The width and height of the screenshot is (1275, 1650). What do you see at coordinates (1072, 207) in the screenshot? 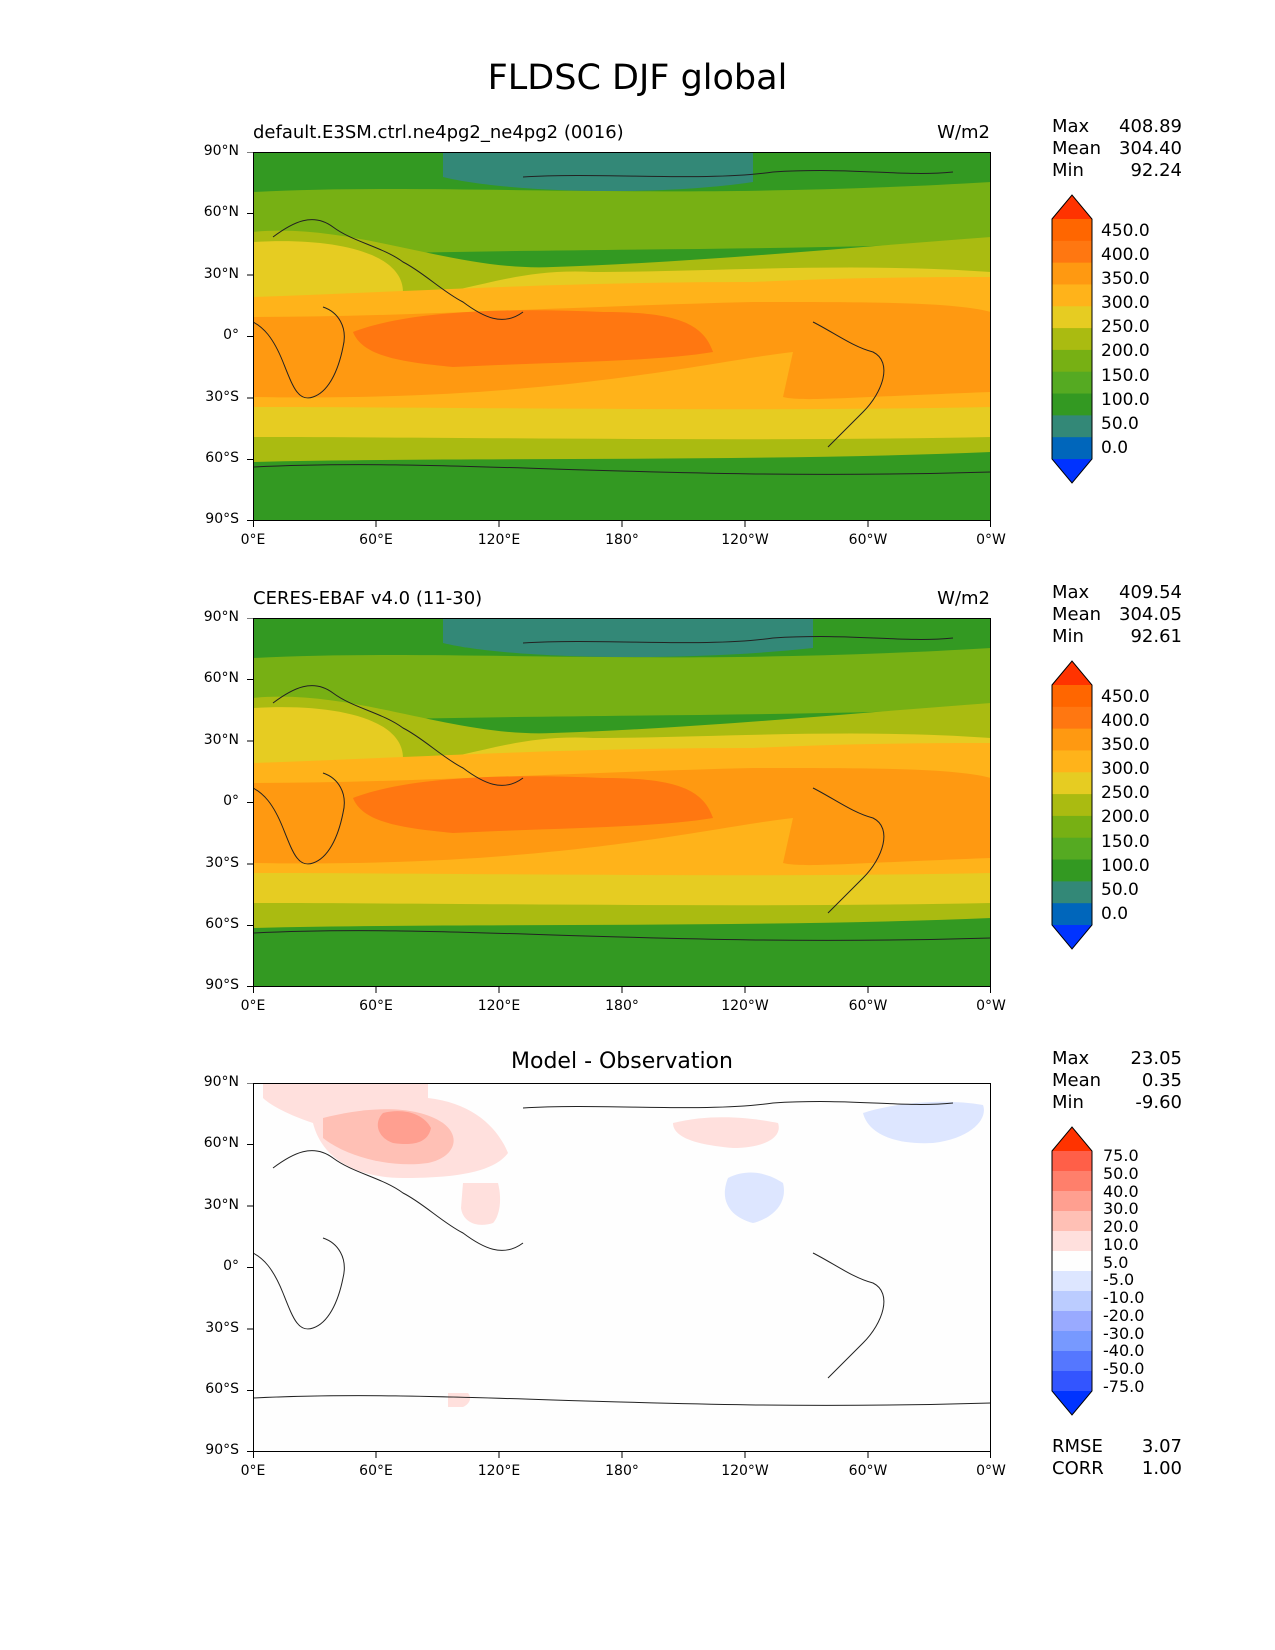
I see `colorbar-extend-max` at bounding box center [1072, 207].